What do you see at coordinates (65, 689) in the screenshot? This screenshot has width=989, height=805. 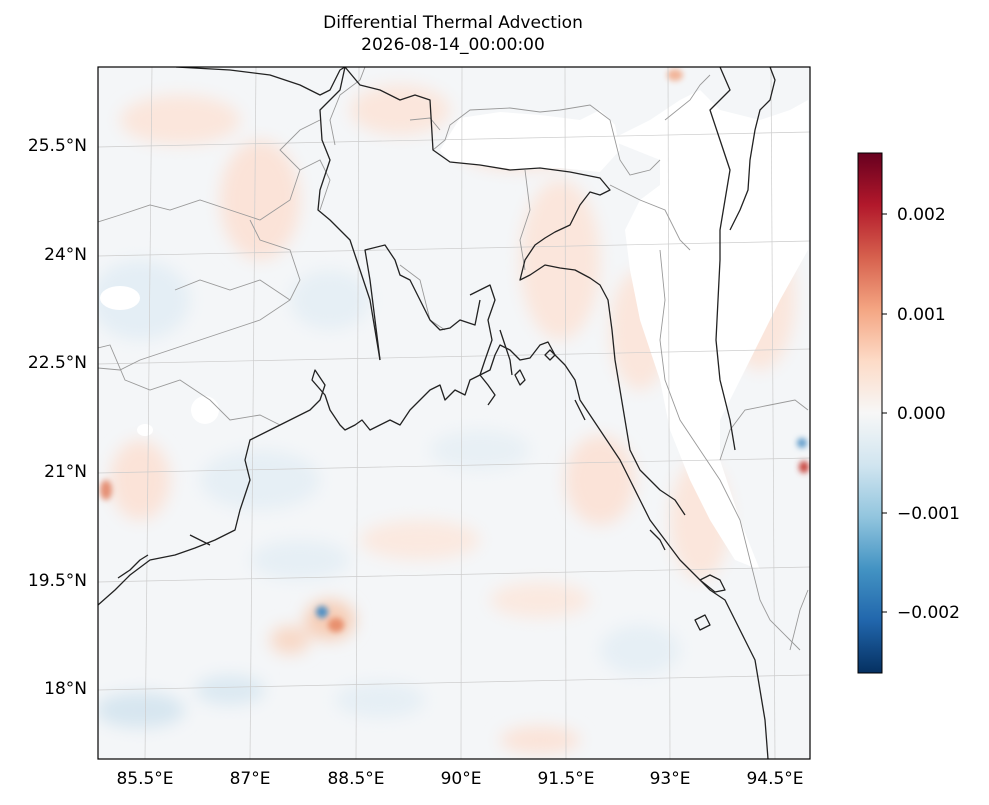 I see `lat-label-18: 18°N` at bounding box center [65, 689].